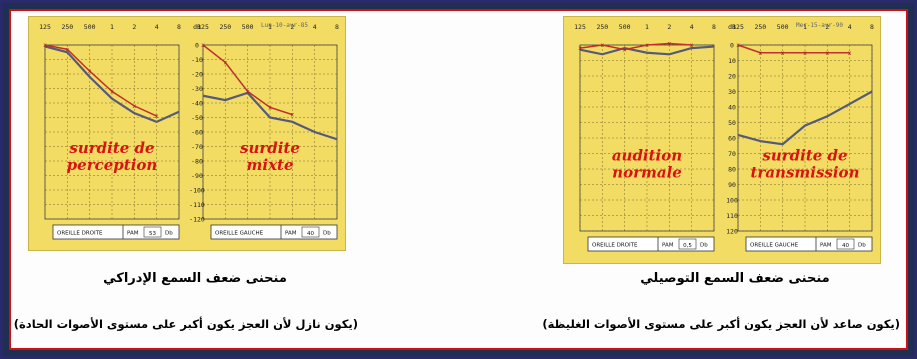 This screenshot has height=359, width=917. I want to click on perception-db-tick: -50, so click(197, 118).